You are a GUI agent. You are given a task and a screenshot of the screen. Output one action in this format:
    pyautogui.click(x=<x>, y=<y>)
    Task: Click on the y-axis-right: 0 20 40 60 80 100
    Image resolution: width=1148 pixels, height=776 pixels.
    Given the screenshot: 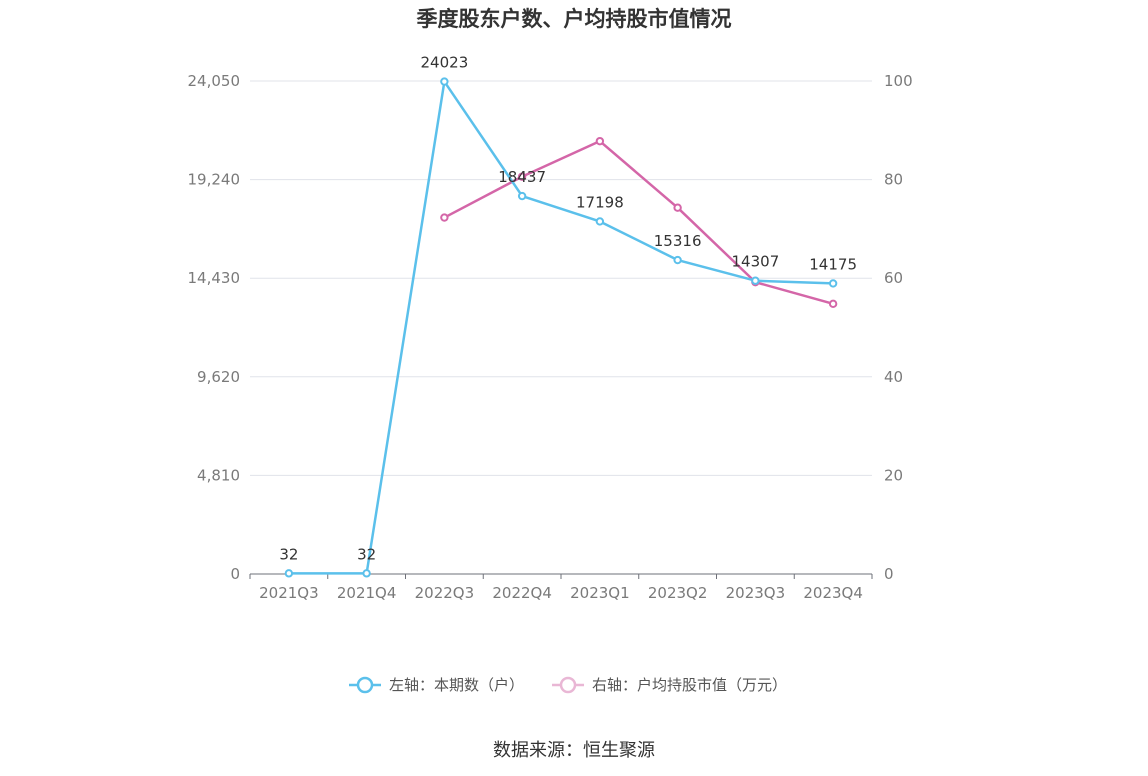 What is the action you would take?
    pyautogui.click(x=898, y=327)
    